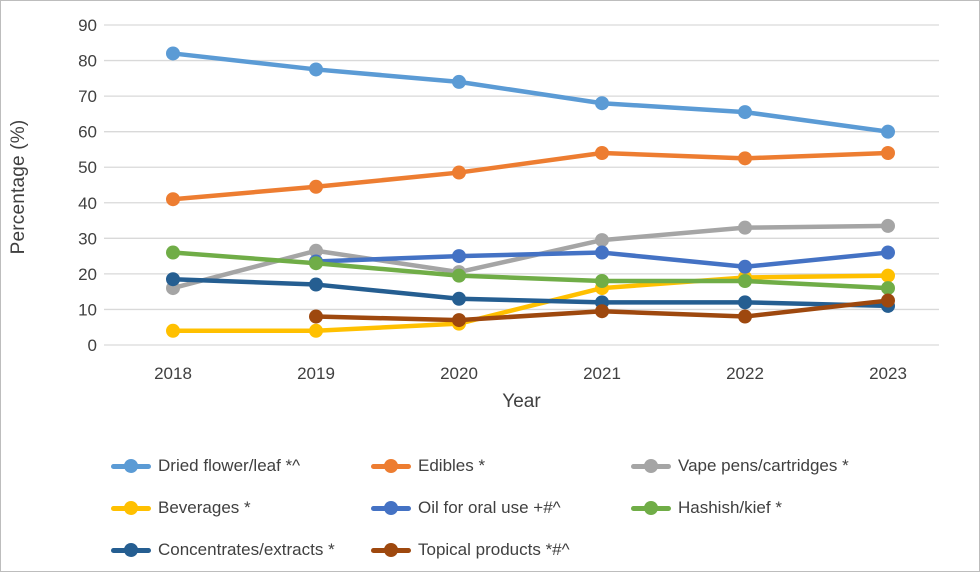 The height and width of the screenshot is (572, 980). I want to click on legend-item: Hashish/kief *, so click(781, 508).